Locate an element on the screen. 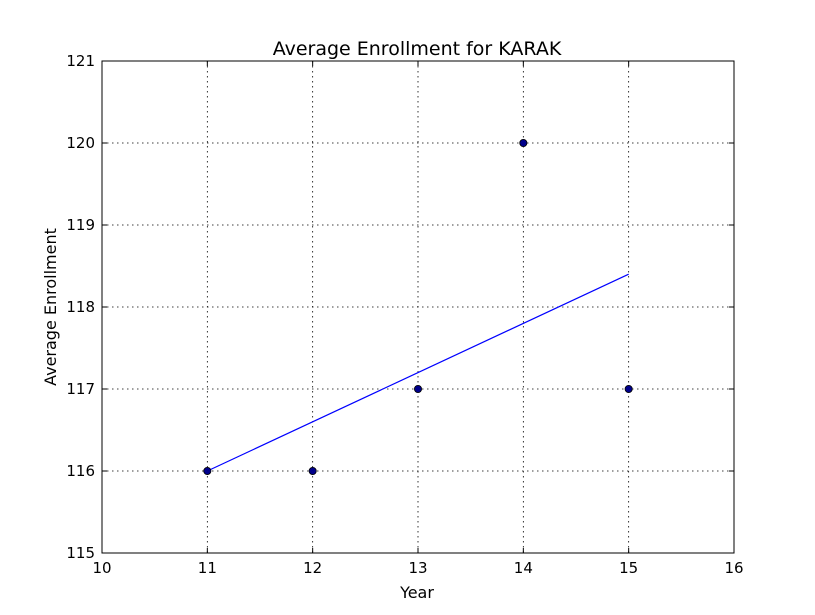  y-tick-label: 118 is located at coordinates (80, 307).